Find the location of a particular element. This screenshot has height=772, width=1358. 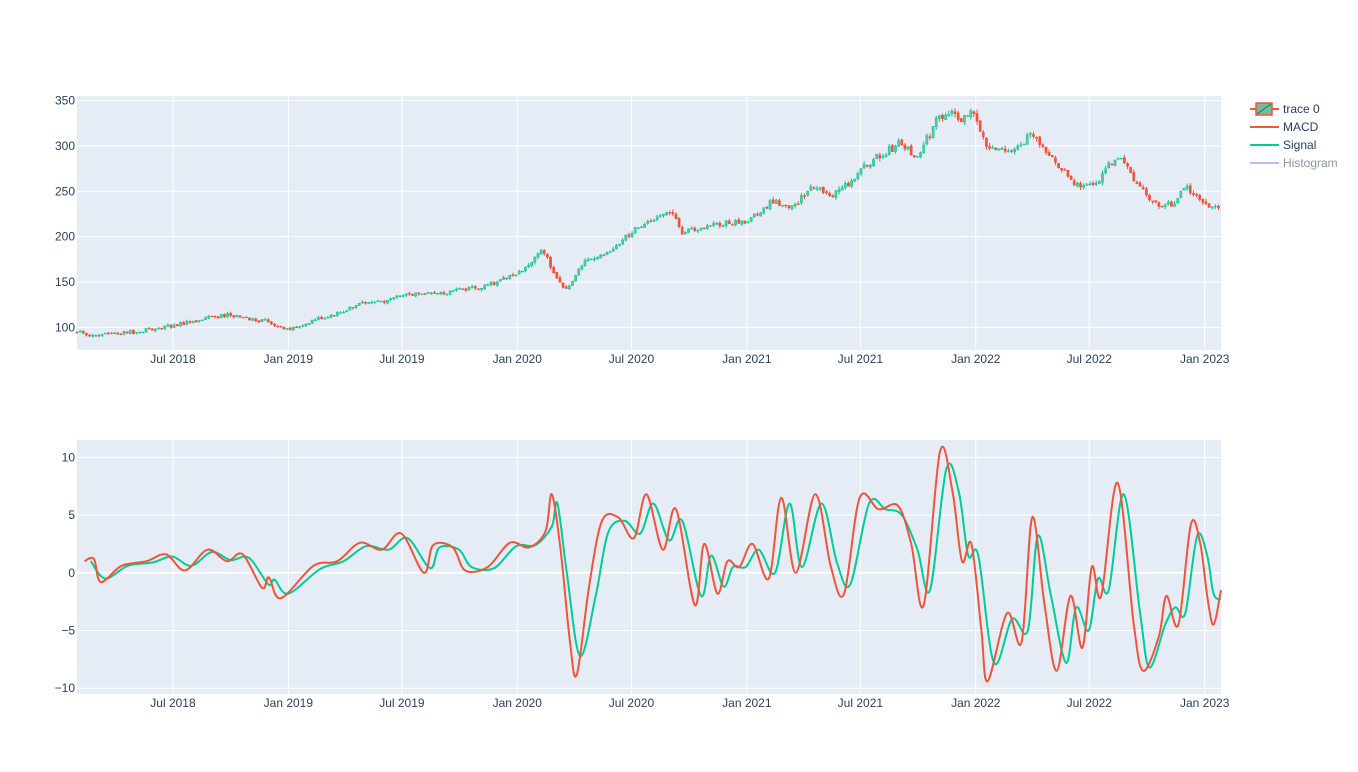

y-tick-label: 300 is located at coordinates (65, 146).